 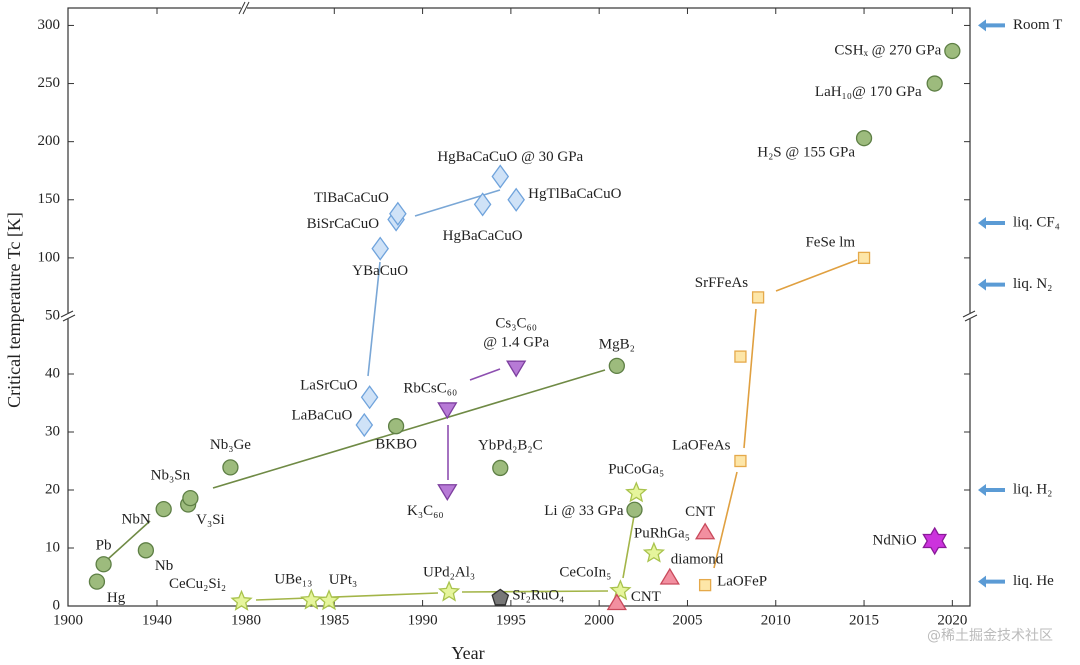 I want to click on point-label: Hg, so click(x=116, y=598).